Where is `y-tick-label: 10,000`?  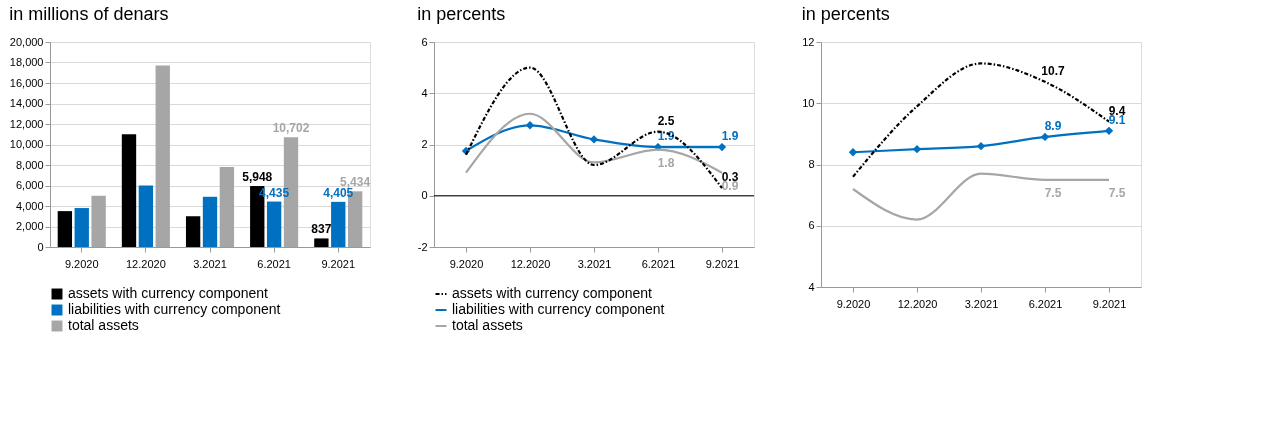 y-tick-label: 10,000 is located at coordinates (26, 144).